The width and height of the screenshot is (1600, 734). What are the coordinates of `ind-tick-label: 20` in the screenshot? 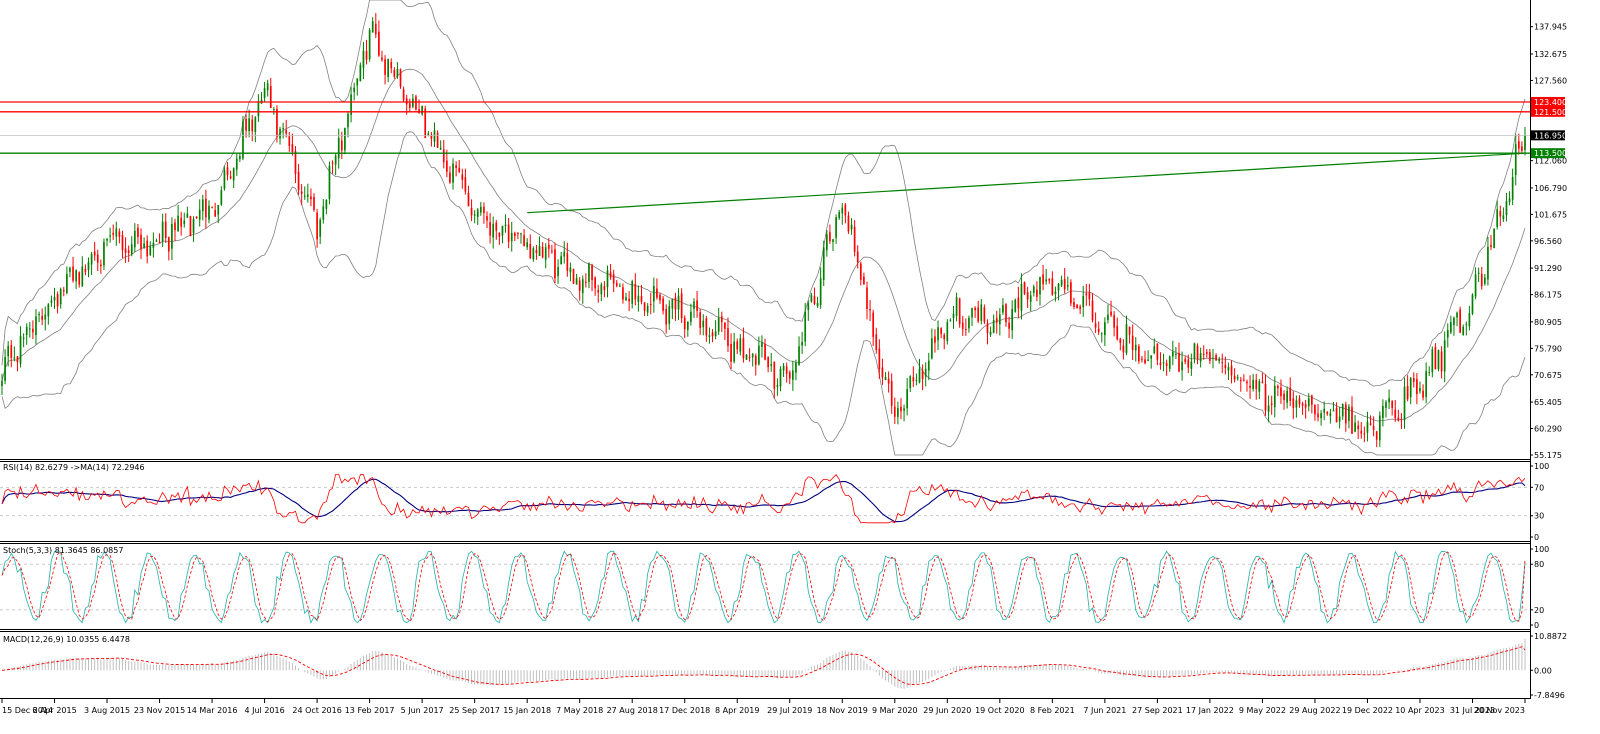 It's located at (1539, 610).